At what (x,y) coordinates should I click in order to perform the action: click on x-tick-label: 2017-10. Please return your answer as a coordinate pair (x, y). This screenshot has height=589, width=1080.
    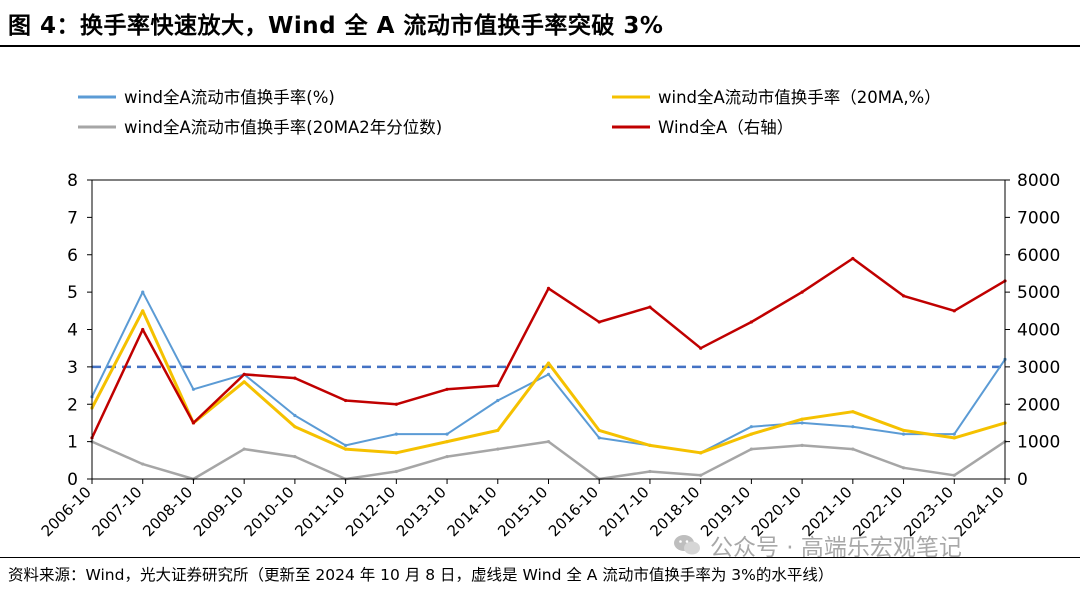
    Looking at the image, I should click on (624, 511).